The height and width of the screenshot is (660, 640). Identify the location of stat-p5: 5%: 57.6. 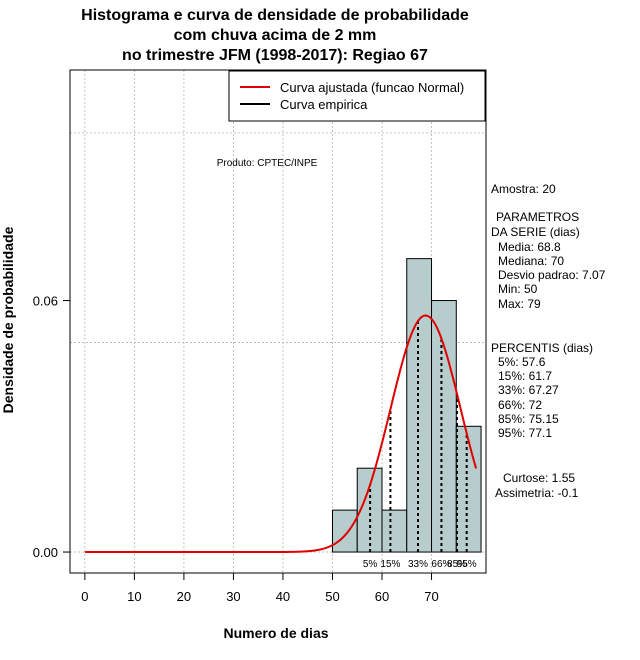
(522, 362).